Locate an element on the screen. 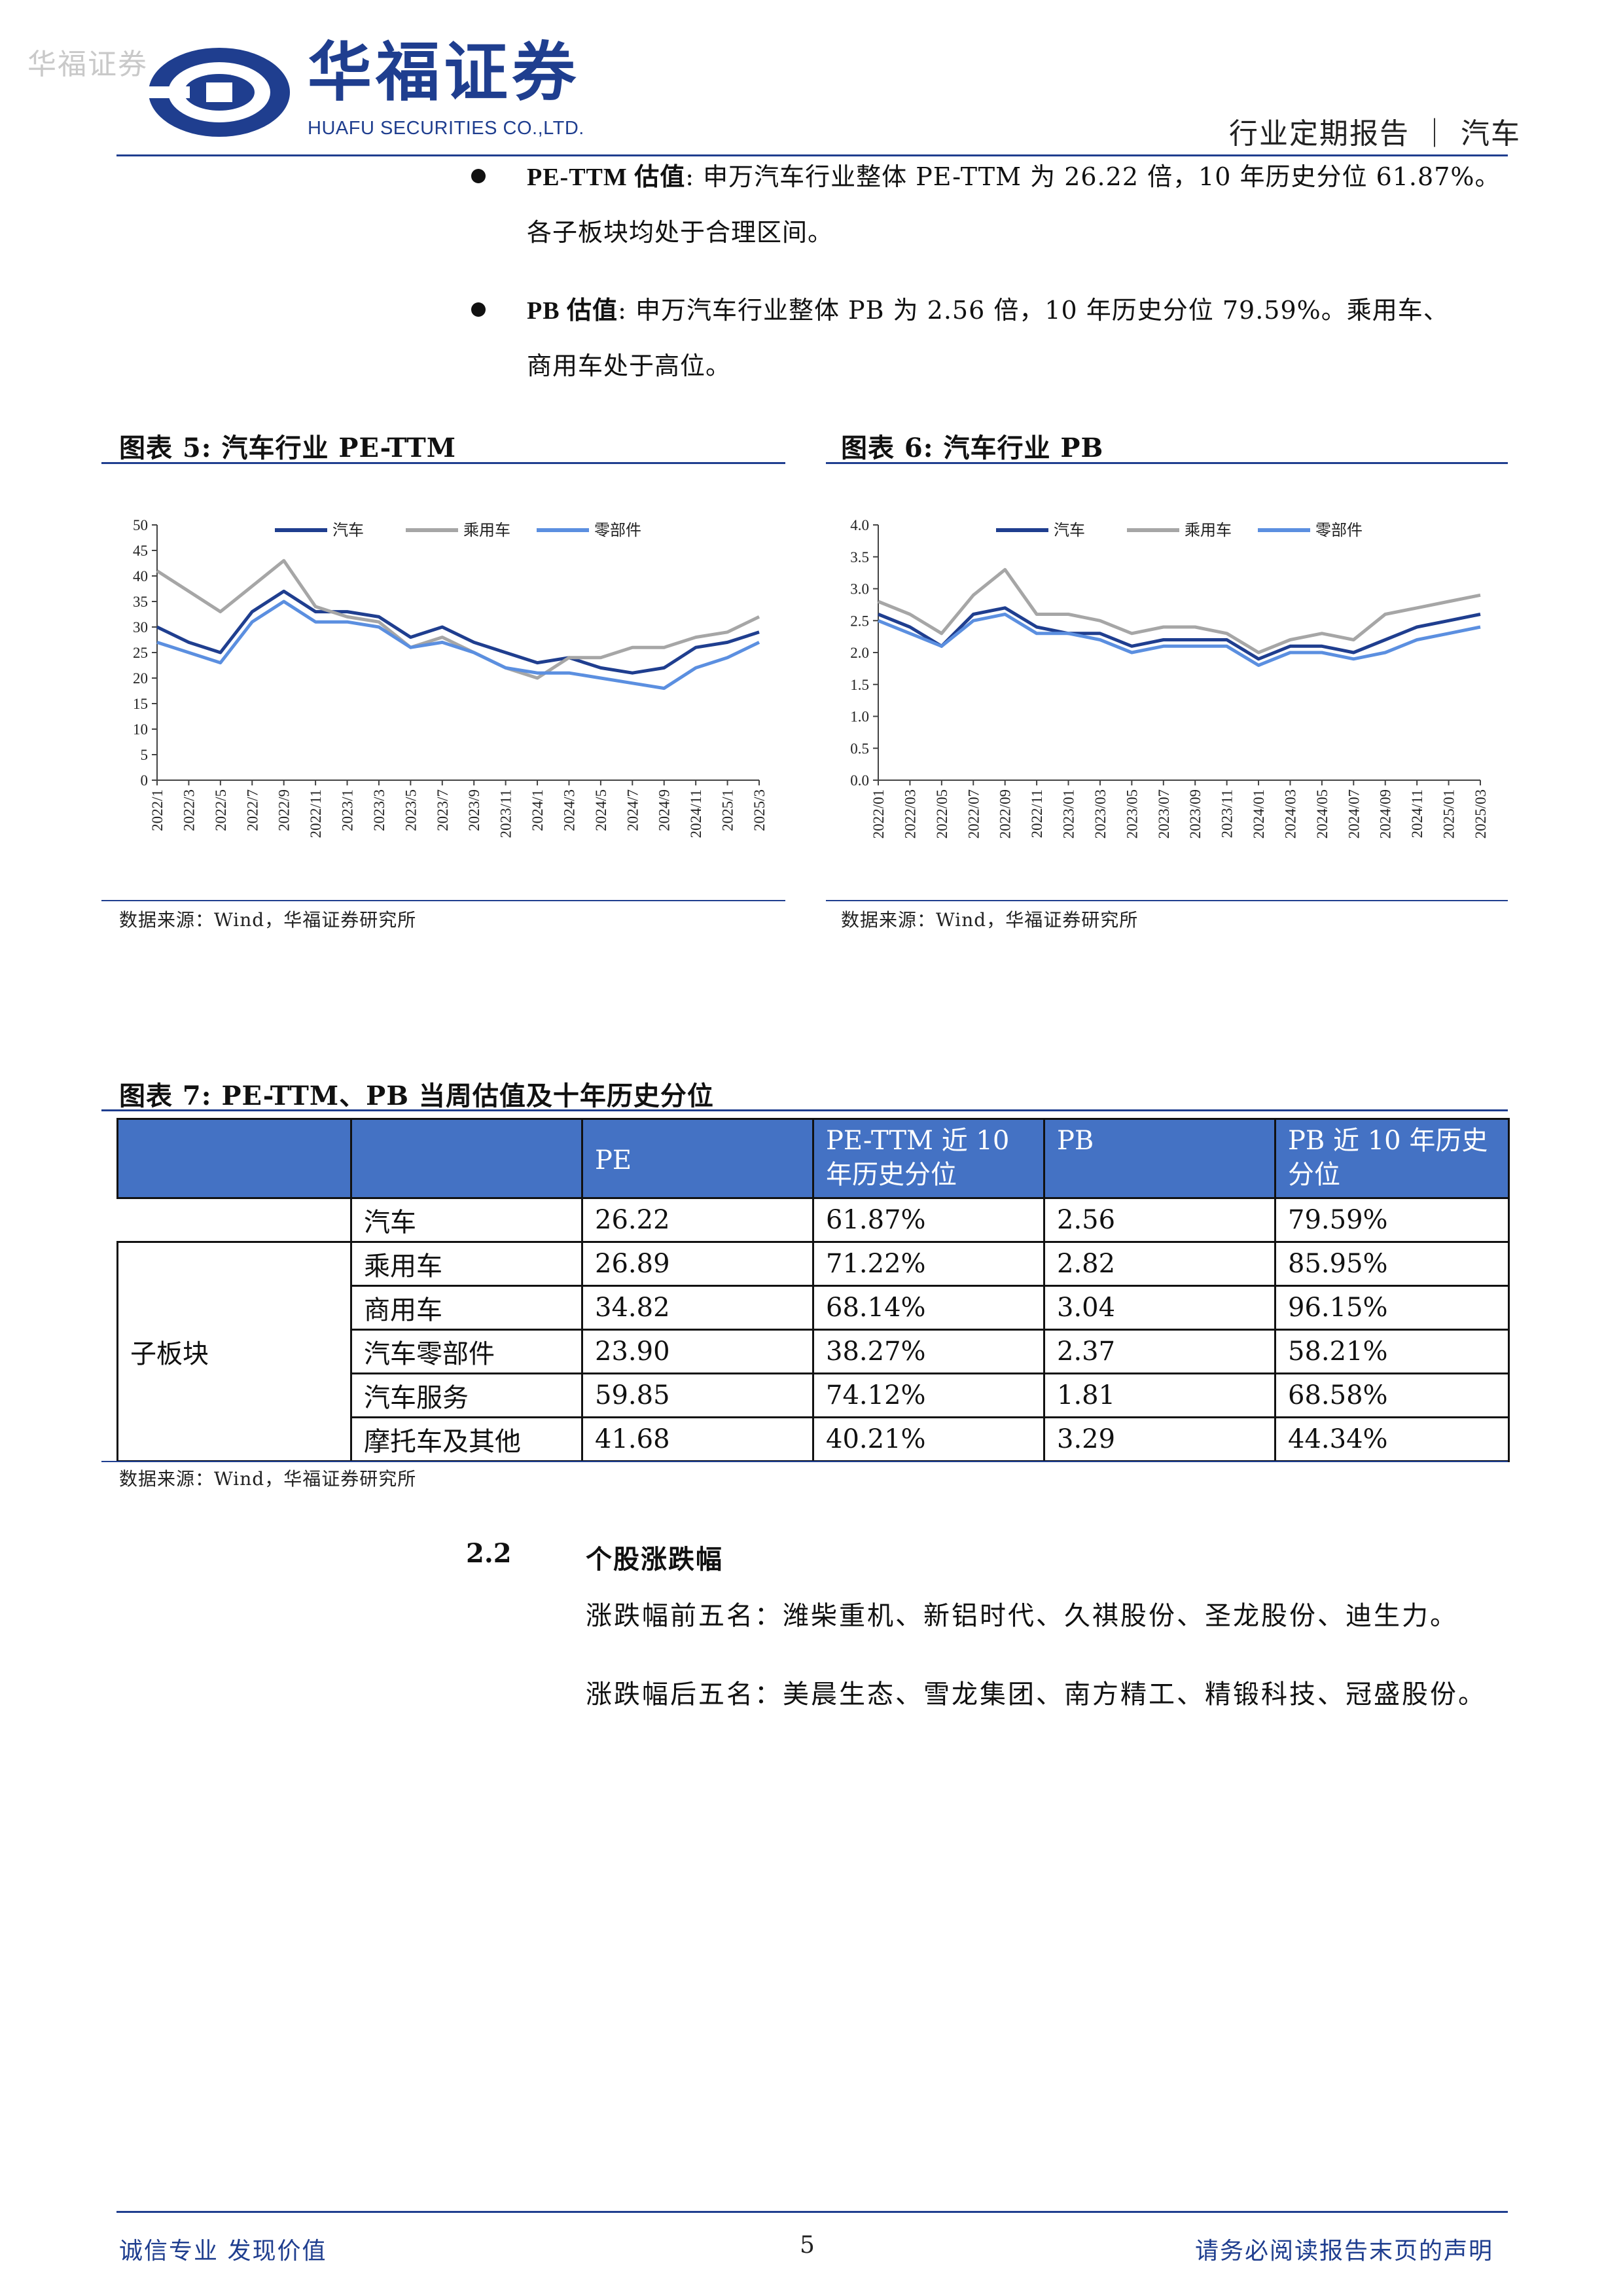  figure6-rule is located at coordinates (1167, 463).